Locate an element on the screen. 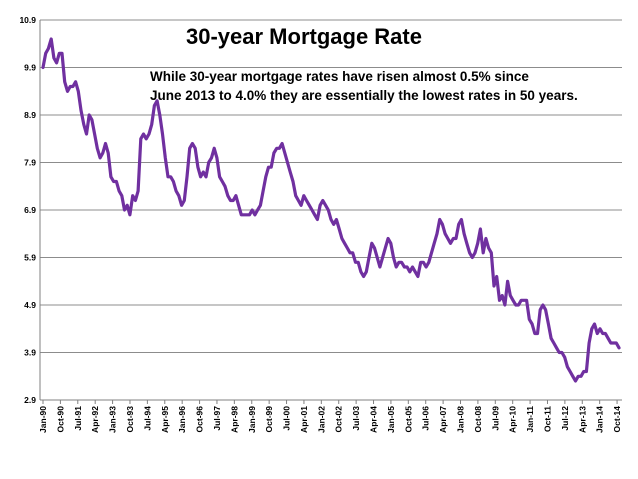  x-tick-label: Apr-13 is located at coordinates (582, 419).